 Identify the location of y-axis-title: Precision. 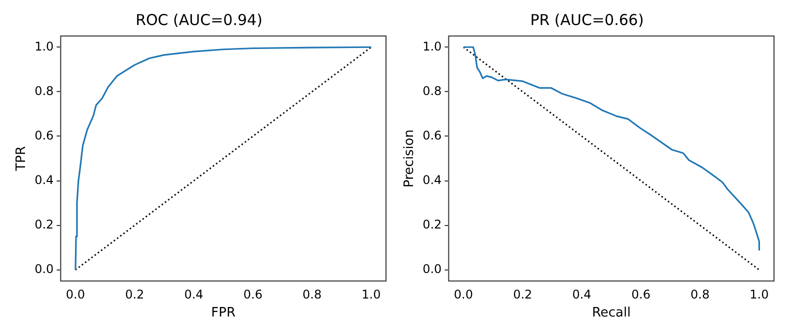
(410, 158).